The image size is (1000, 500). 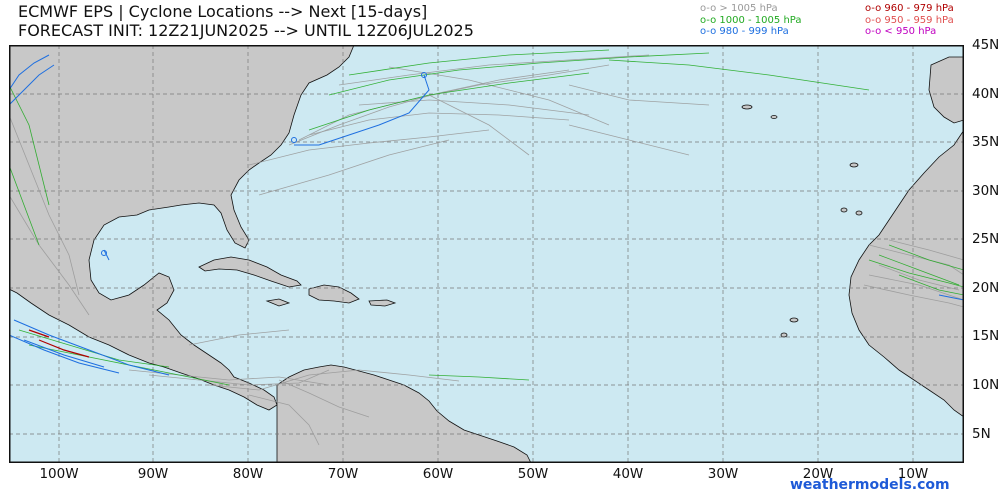 I want to click on legend-entry-1000-1005: o-o 1000 - 1005 hPa, so click(x=751, y=20).